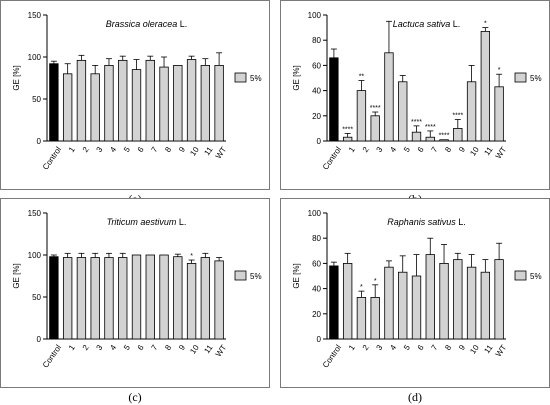  I want to click on chart-title: Triticum aestivum L., so click(147, 222).